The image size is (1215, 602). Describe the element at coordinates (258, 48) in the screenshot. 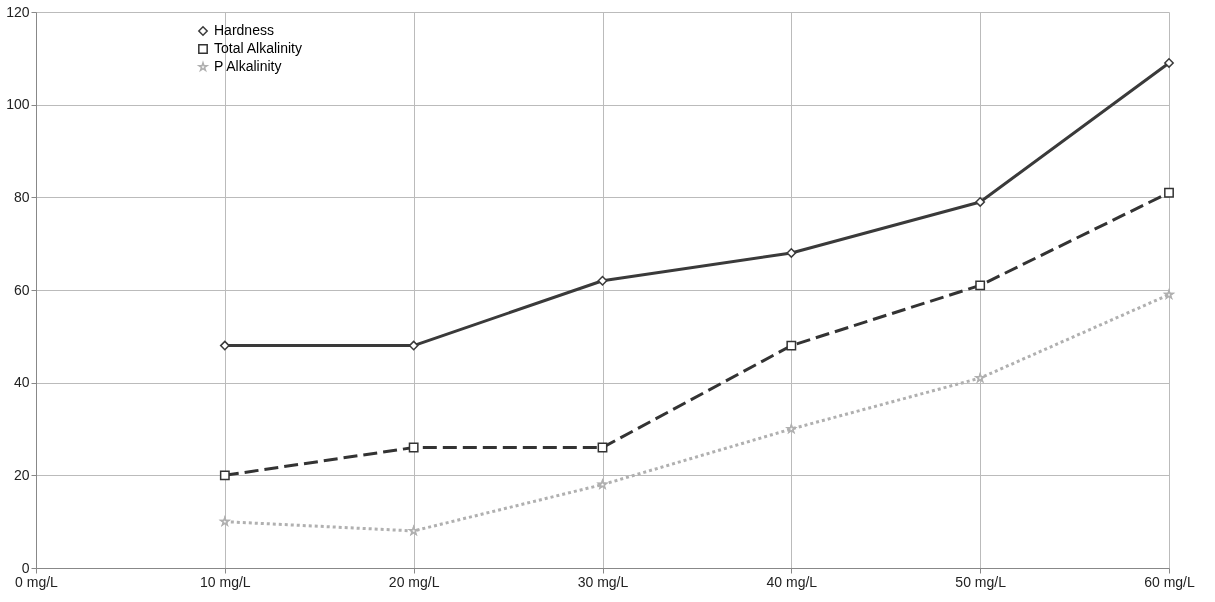

I see `legend-label: Total Alkalinity` at that location.